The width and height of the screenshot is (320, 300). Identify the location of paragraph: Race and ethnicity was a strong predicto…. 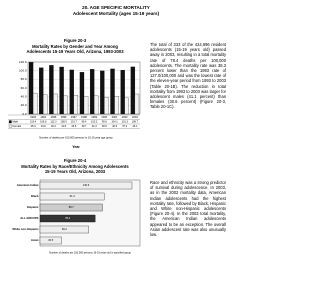
(188, 209).